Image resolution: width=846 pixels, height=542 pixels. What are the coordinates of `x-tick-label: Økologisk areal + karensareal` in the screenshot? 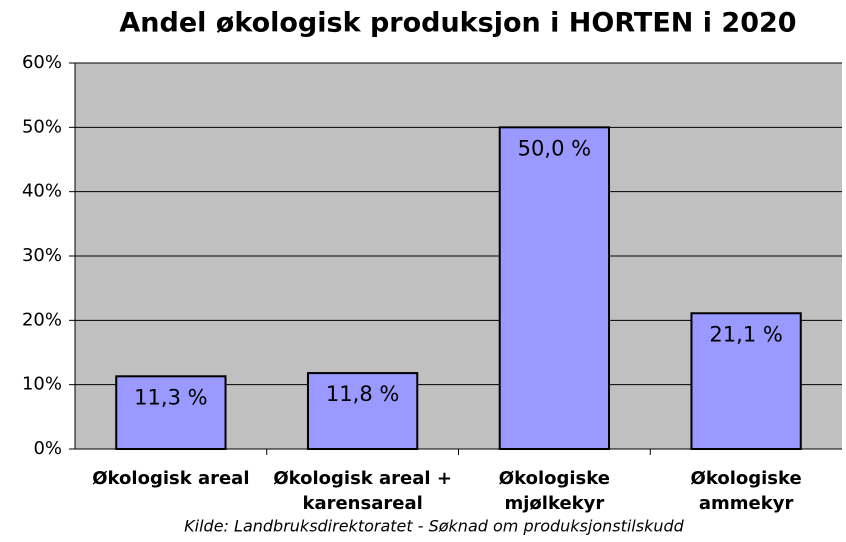 It's located at (362, 491).